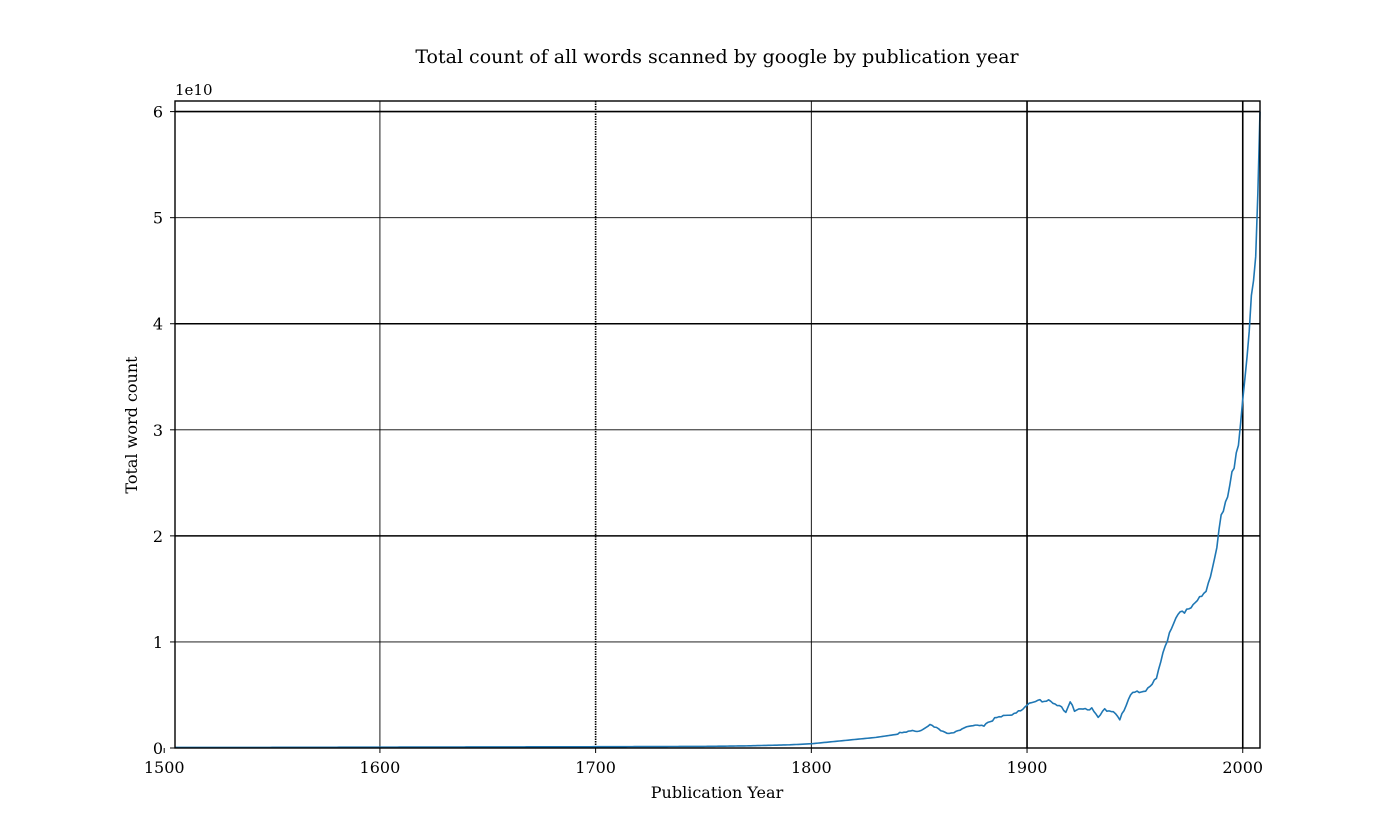 This screenshot has width=1400, height=840. What do you see at coordinates (158, 748) in the screenshot?
I see `y-tick-label: 0` at bounding box center [158, 748].